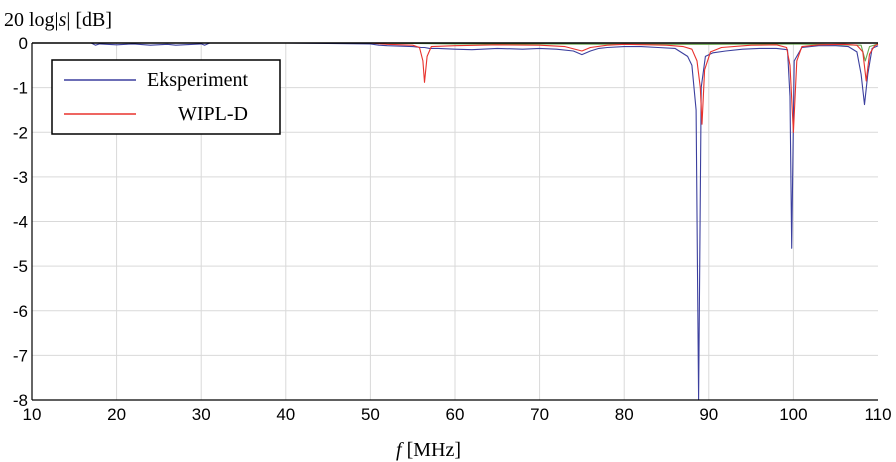  I want to click on y-axis-title-part-3: | [dB], so click(89, 20).